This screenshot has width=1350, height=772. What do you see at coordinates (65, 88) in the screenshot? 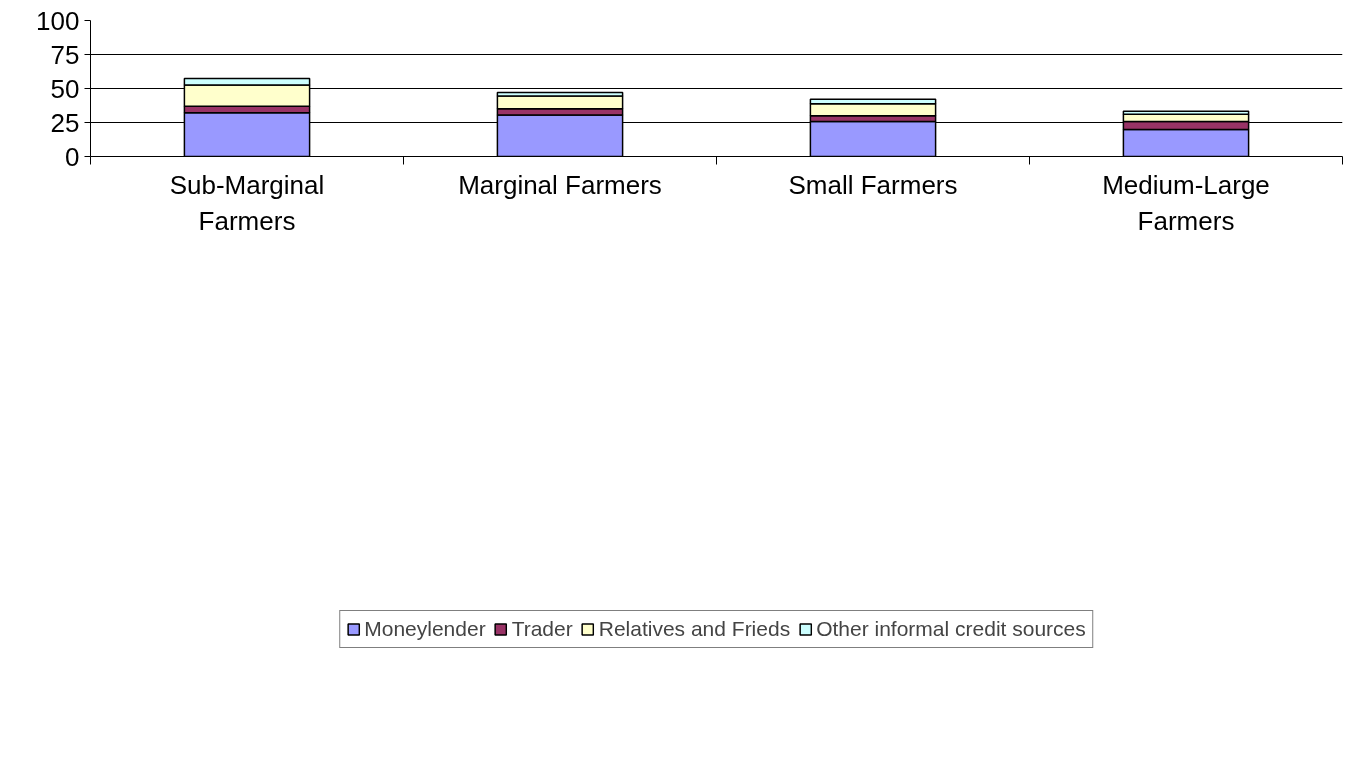
I see `y-tick-label: 50` at bounding box center [65, 88].